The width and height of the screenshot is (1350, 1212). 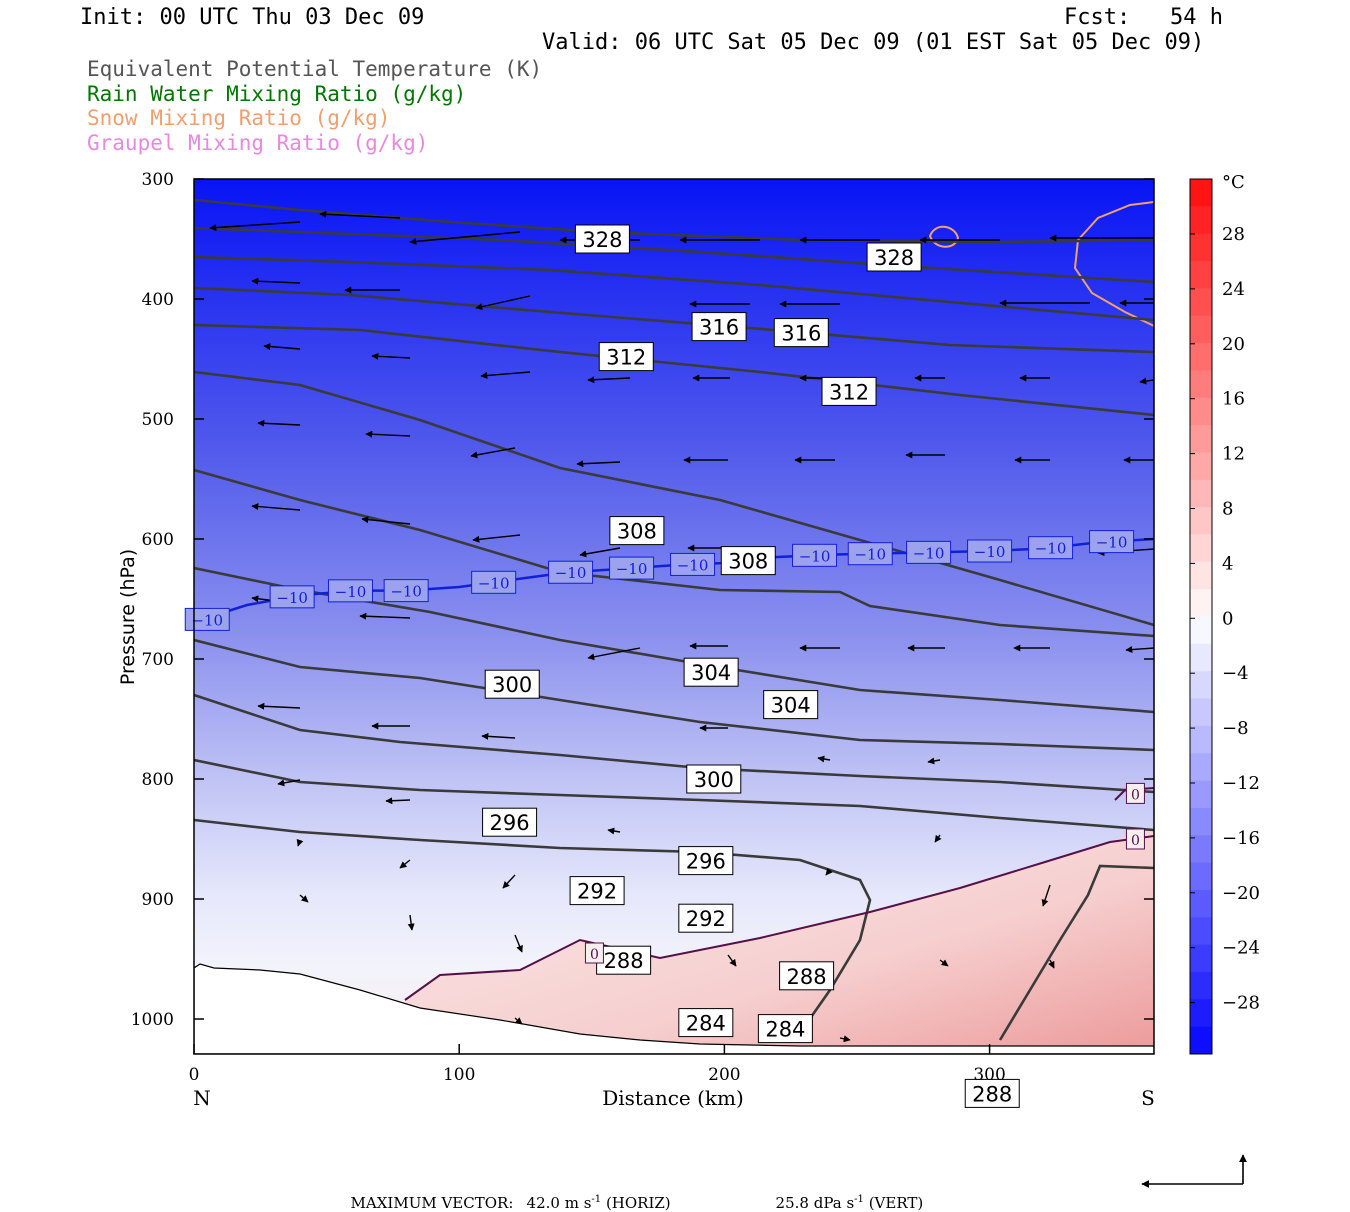 I want to click on colorbar-tick-label: −16, so click(x=1241, y=838).